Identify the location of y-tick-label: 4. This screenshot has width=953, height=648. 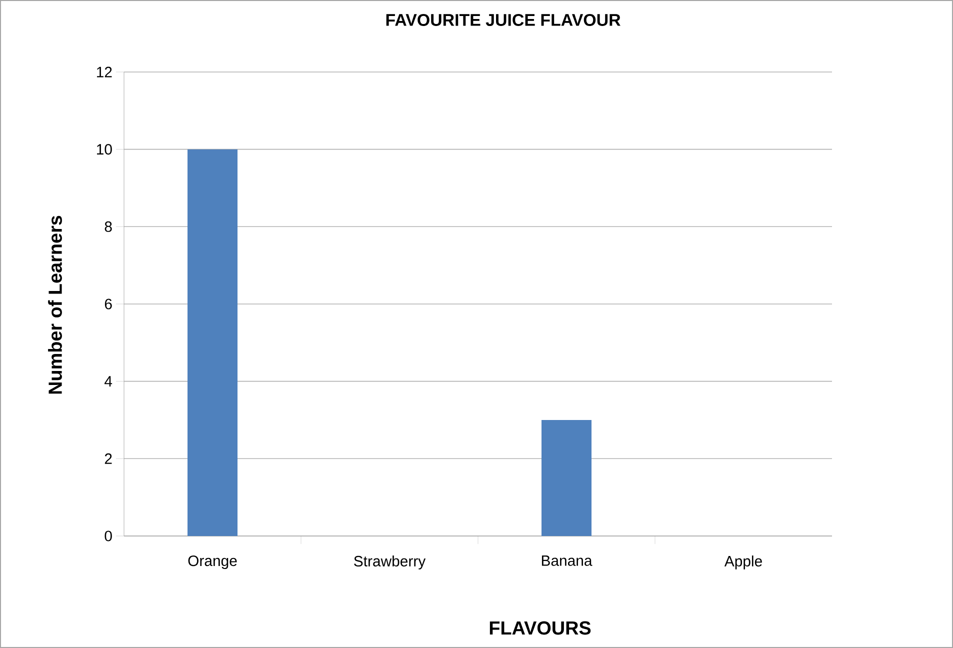
(108, 381).